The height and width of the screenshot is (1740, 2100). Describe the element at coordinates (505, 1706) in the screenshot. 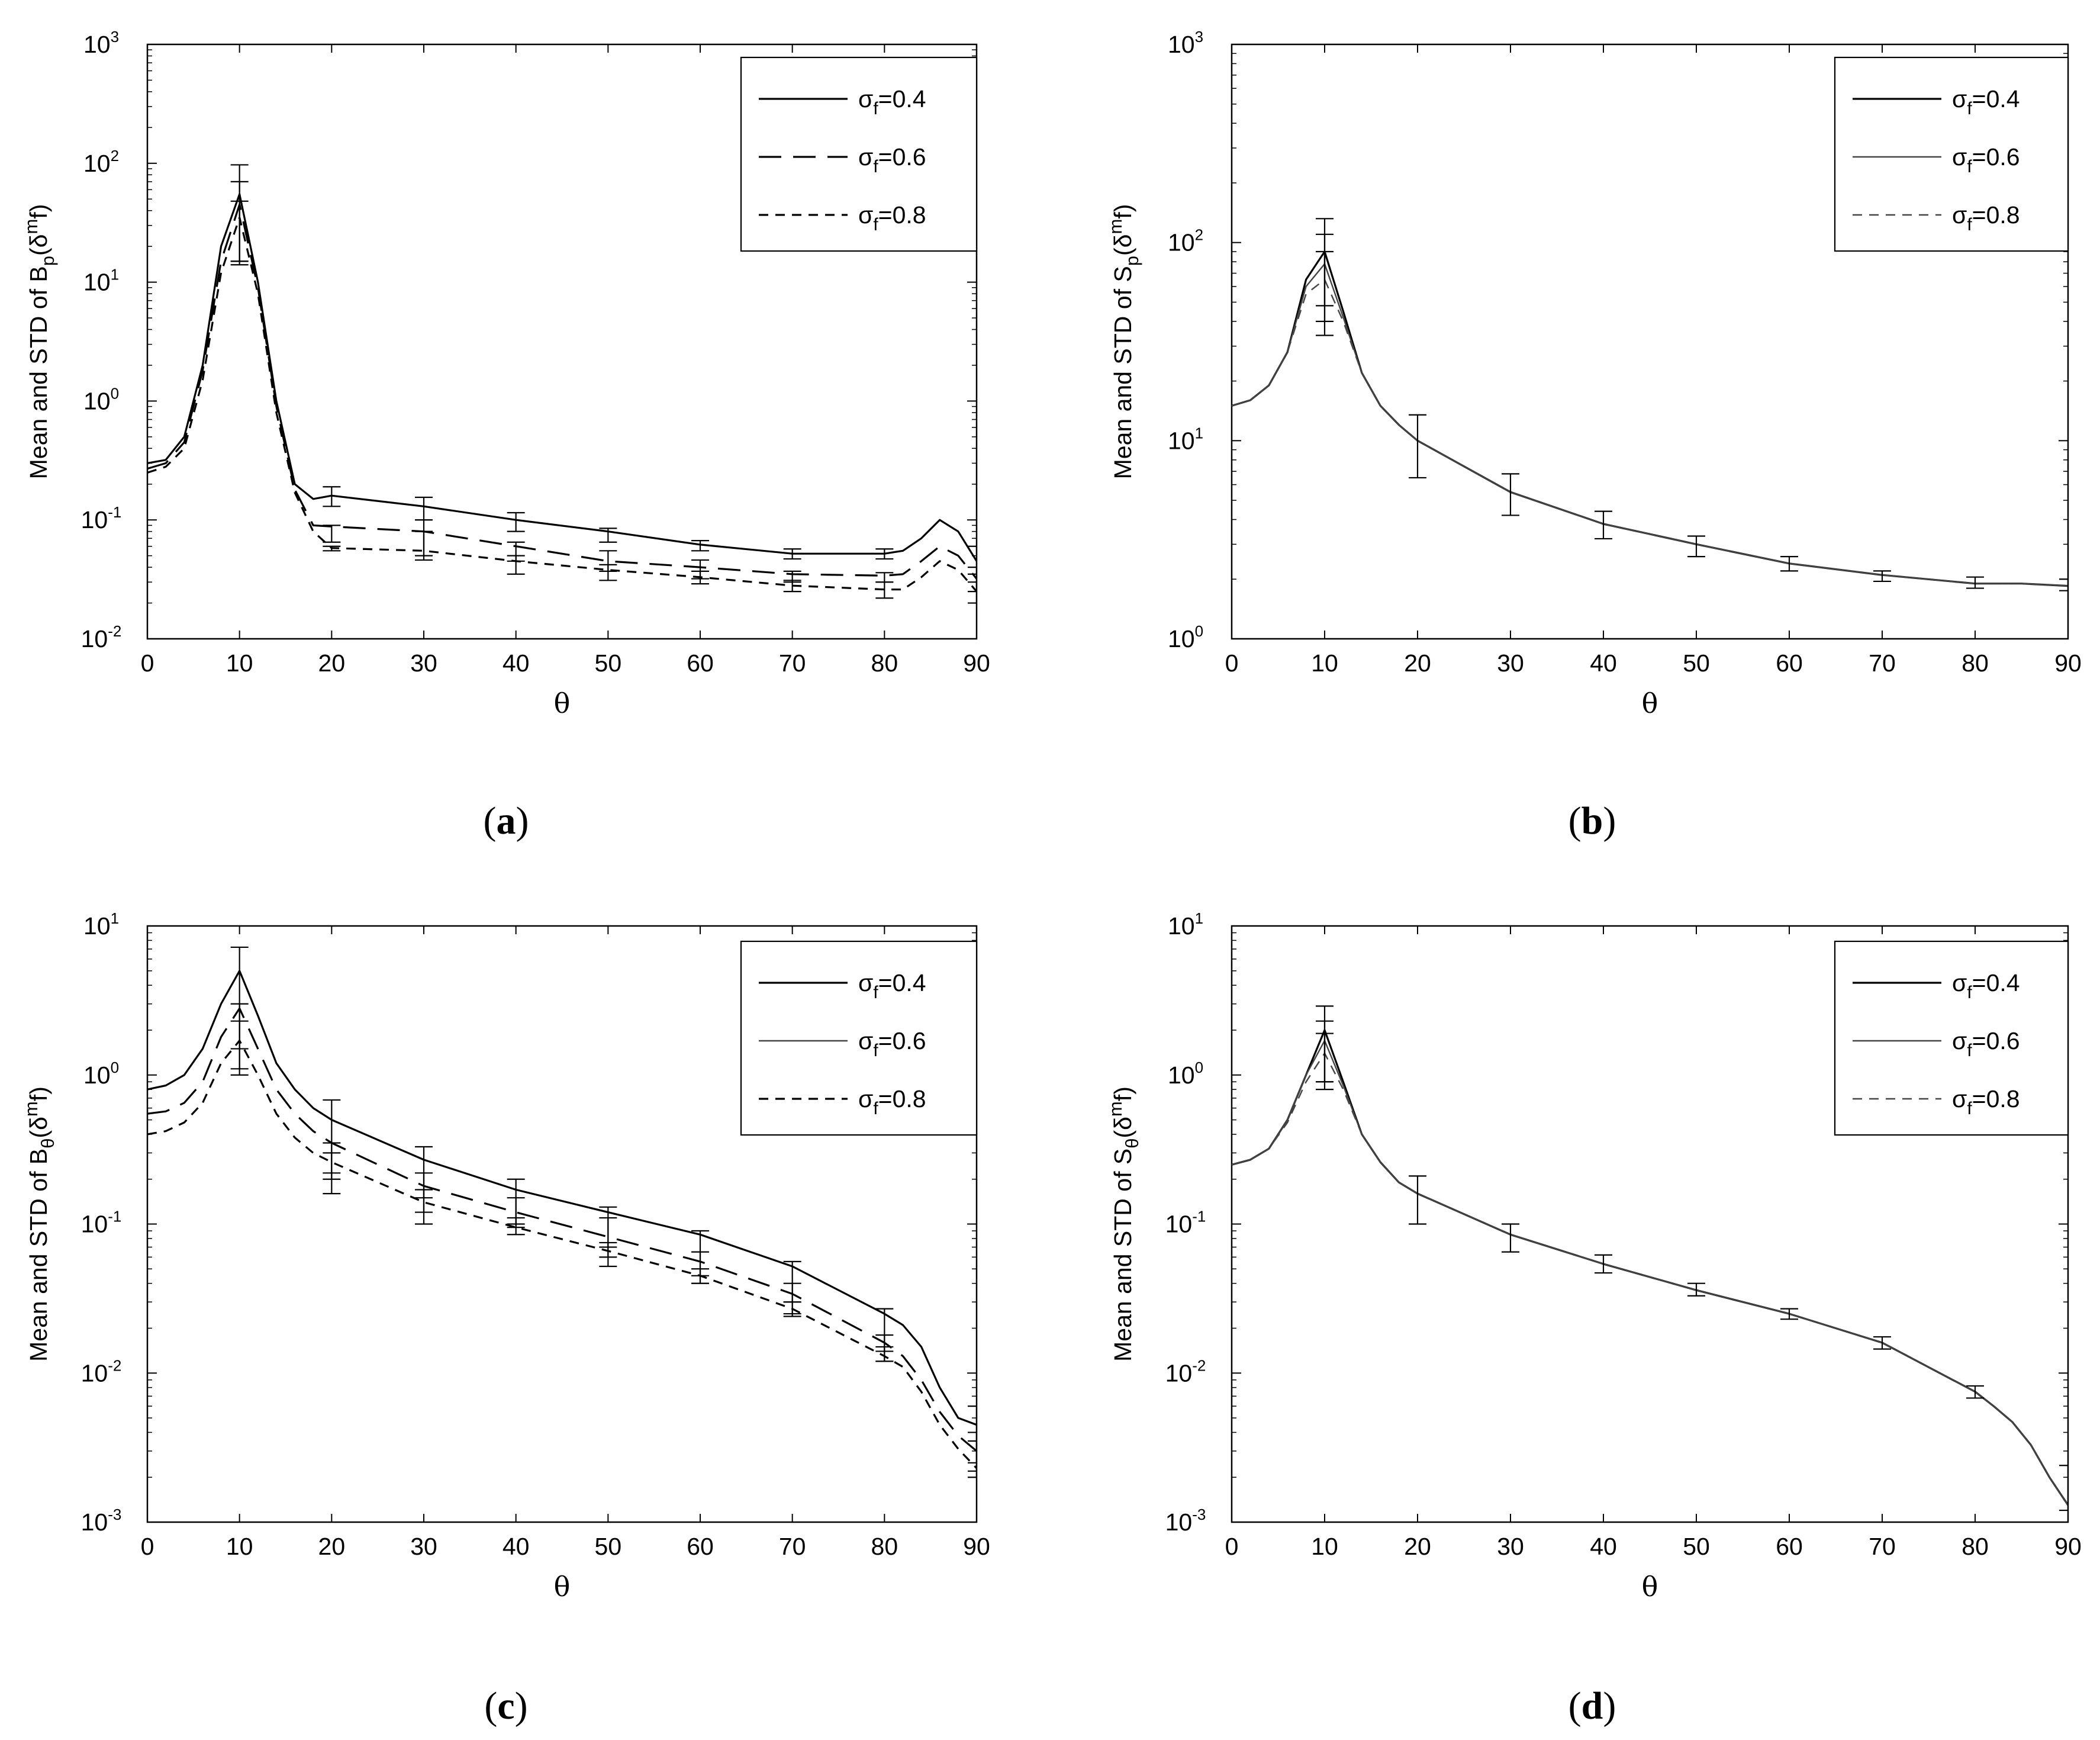

I see `panel-caption: (c)` at that location.